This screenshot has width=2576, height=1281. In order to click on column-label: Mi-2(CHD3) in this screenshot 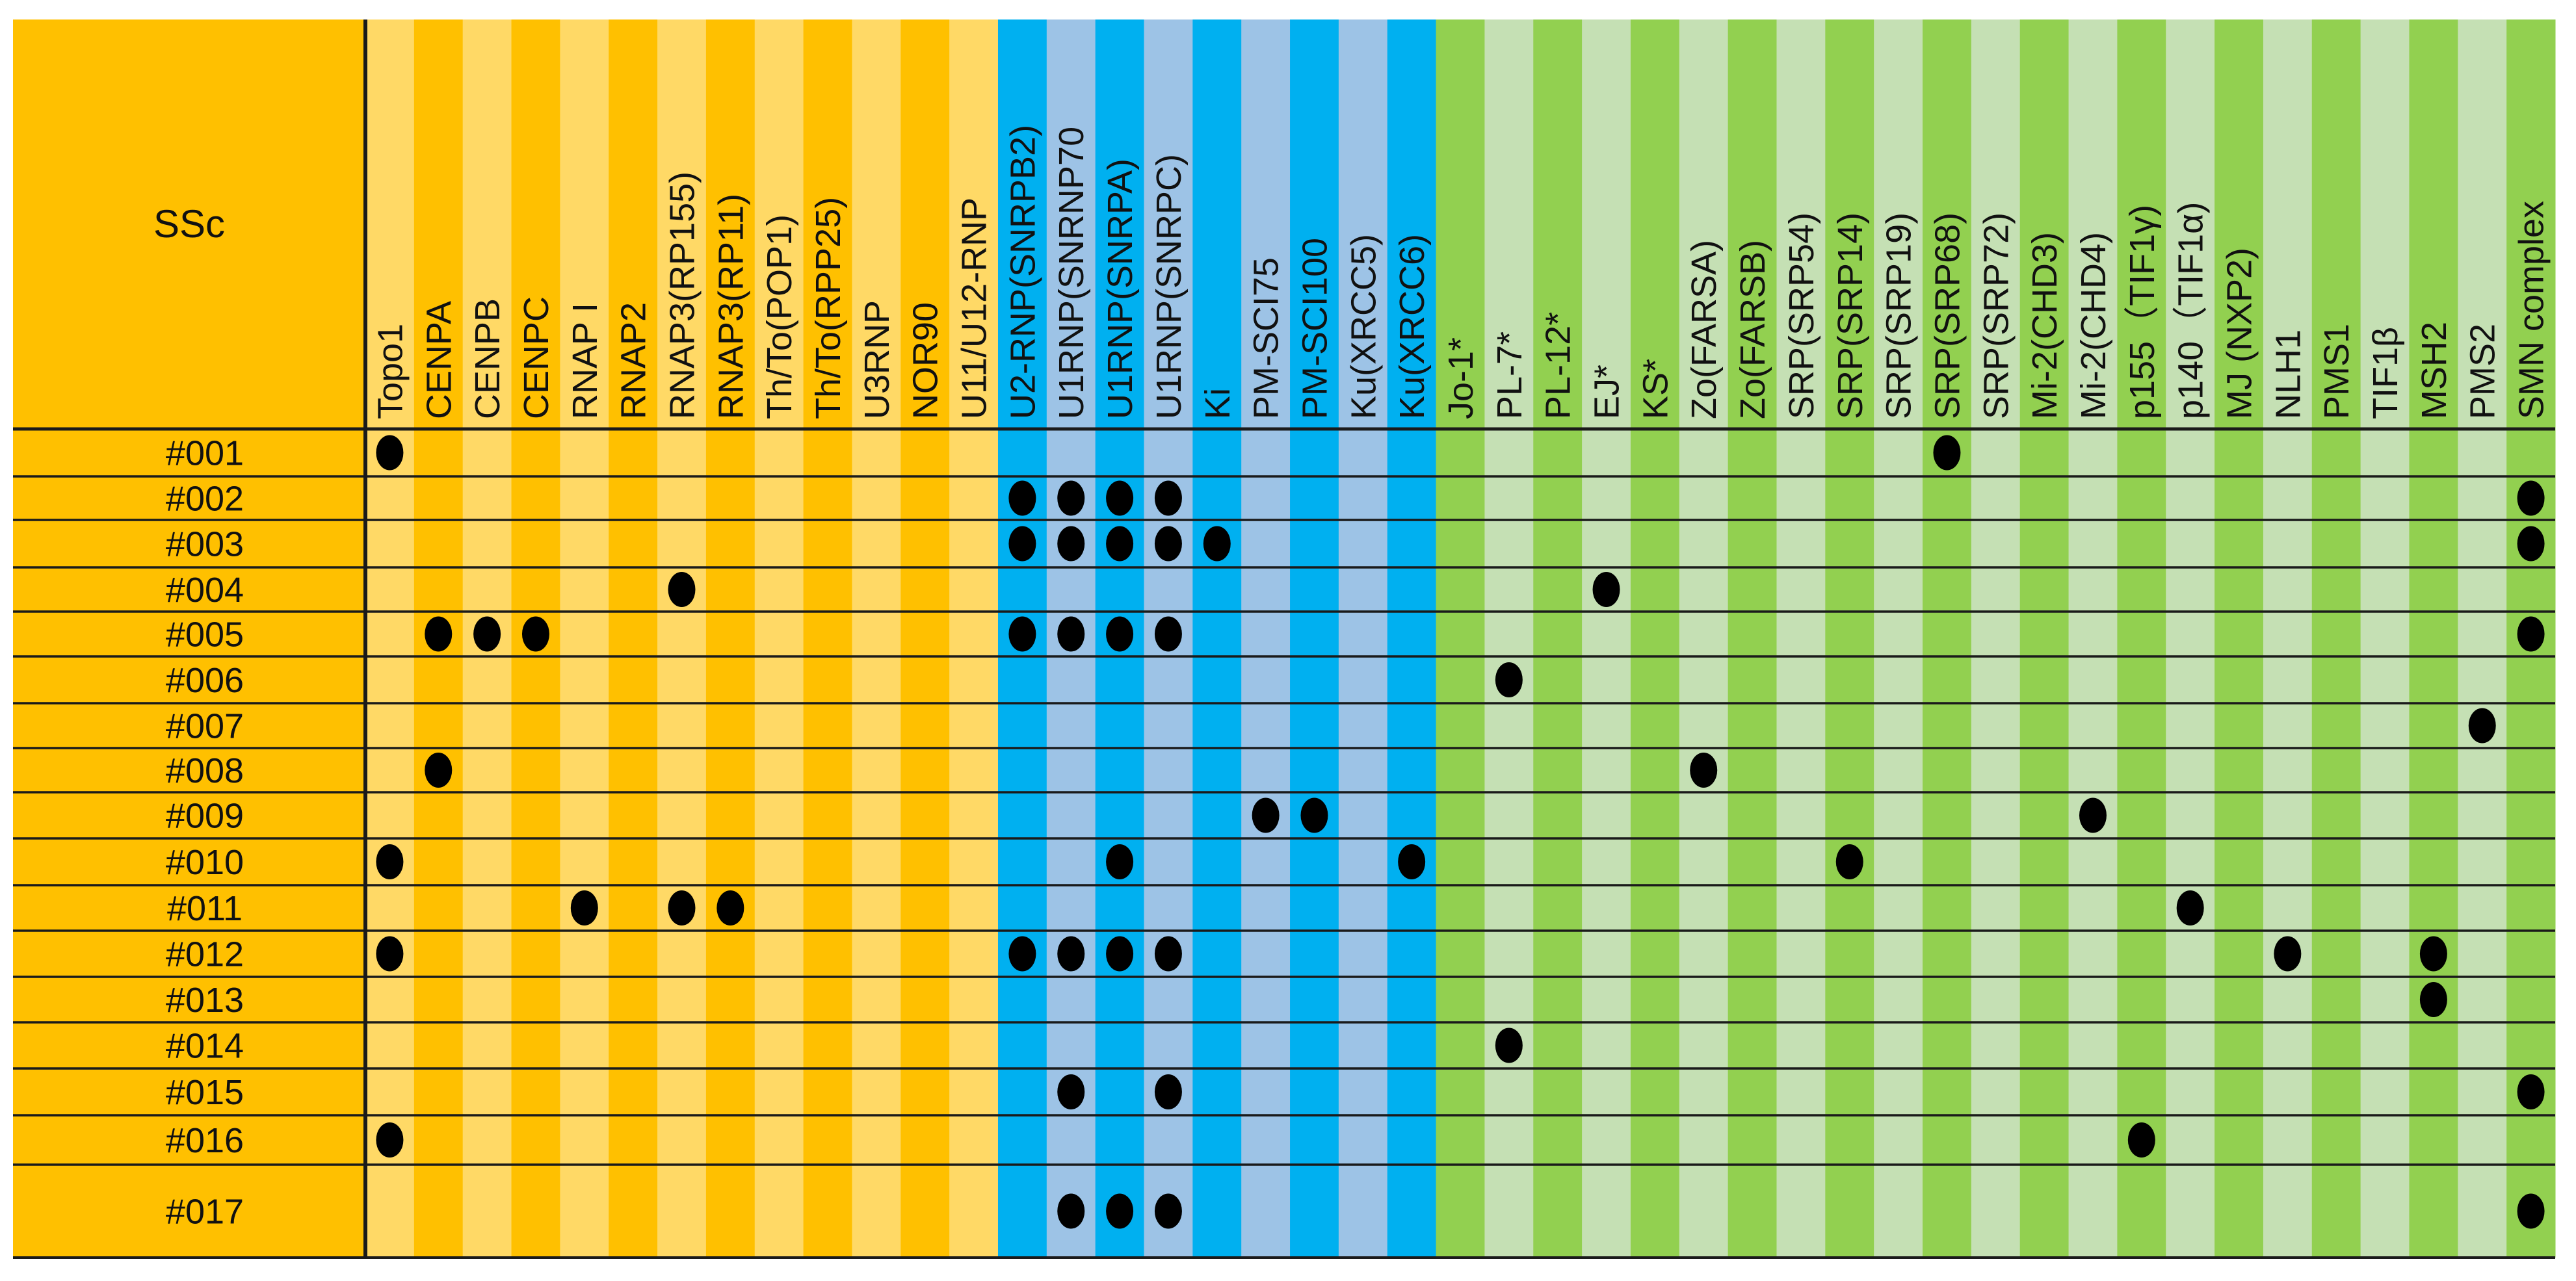, I will do `click(2044, 325)`.